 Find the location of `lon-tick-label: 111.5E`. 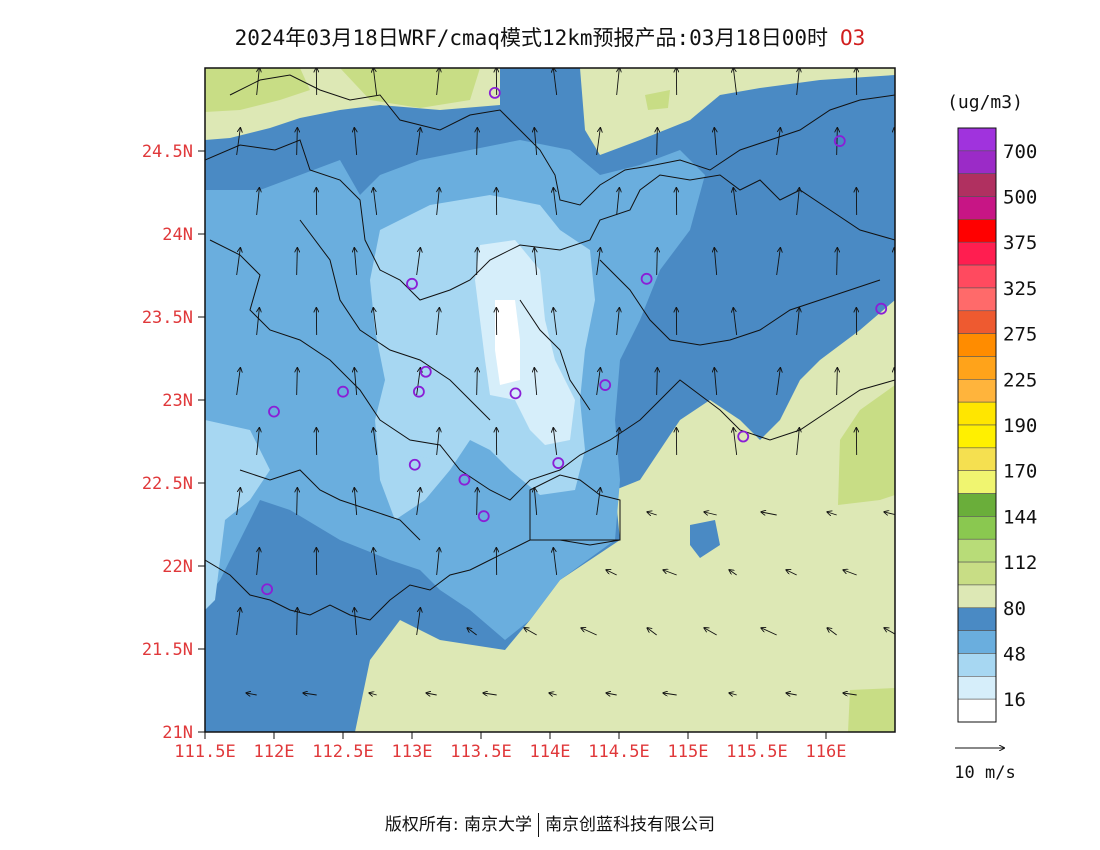

lon-tick-label: 111.5E is located at coordinates (204, 752).